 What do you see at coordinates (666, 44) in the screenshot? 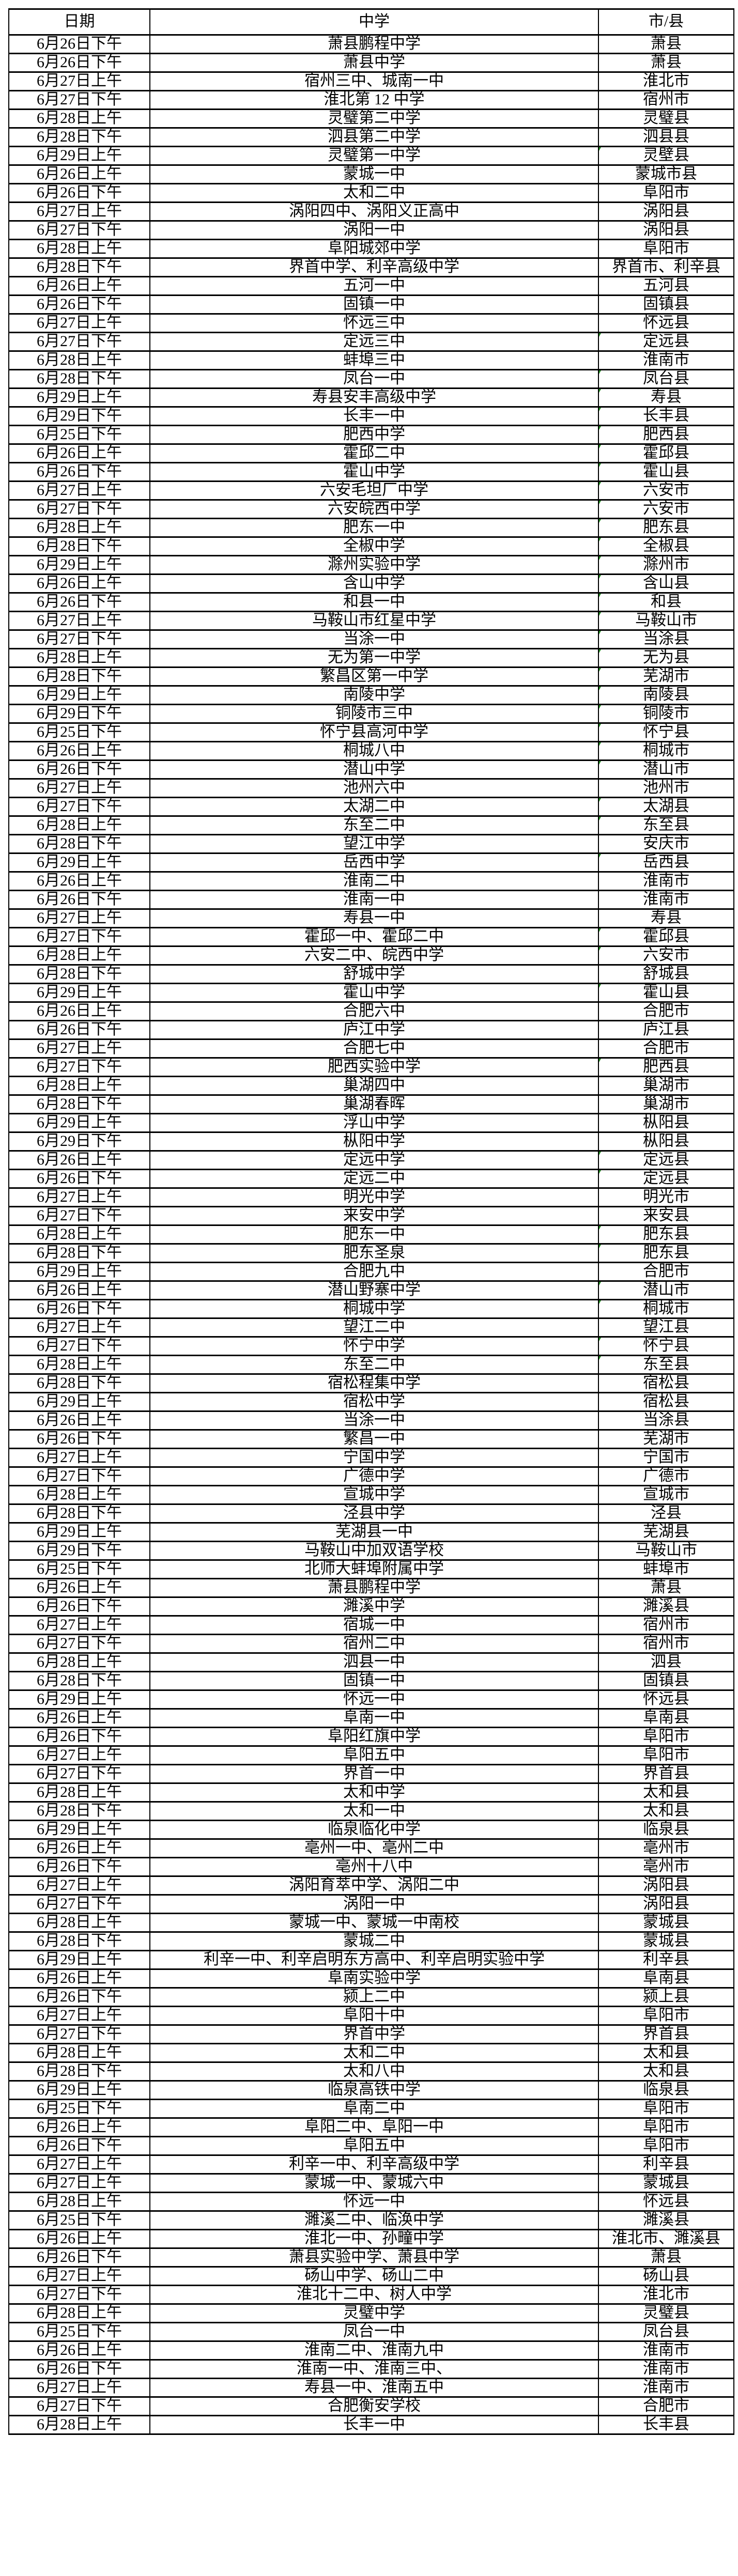
I see `city-cell: 萧县` at bounding box center [666, 44].